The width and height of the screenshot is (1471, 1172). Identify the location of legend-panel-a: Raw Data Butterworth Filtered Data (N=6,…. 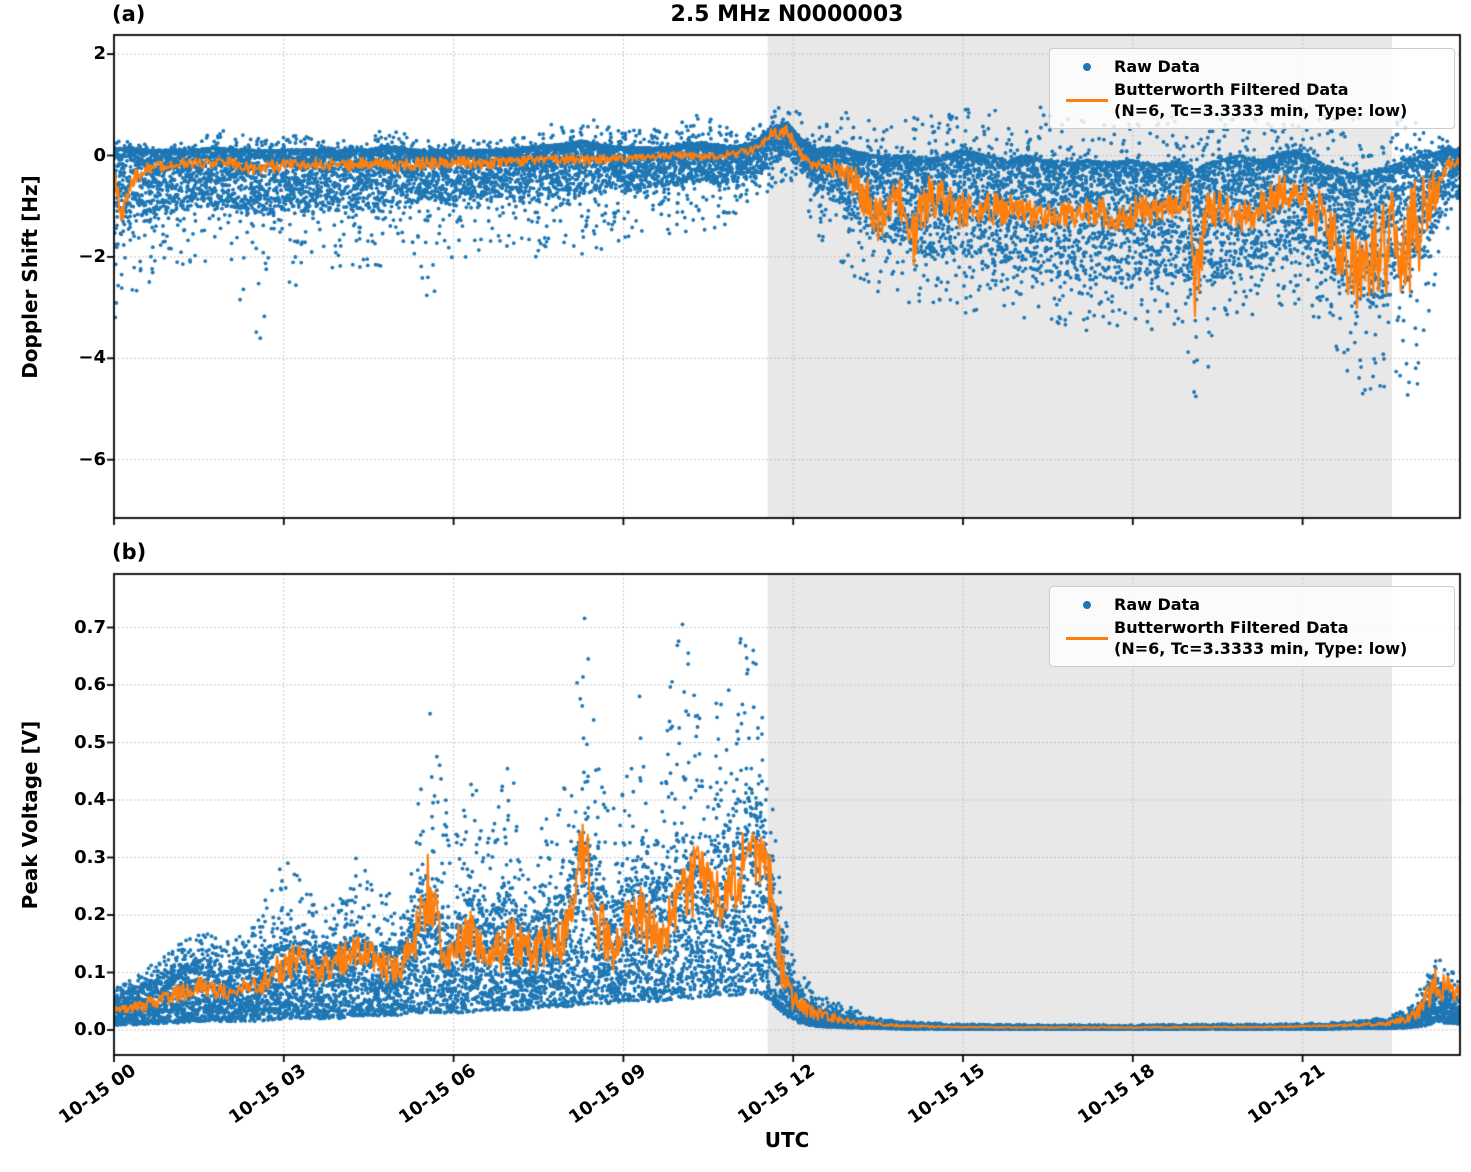
(1252, 88).